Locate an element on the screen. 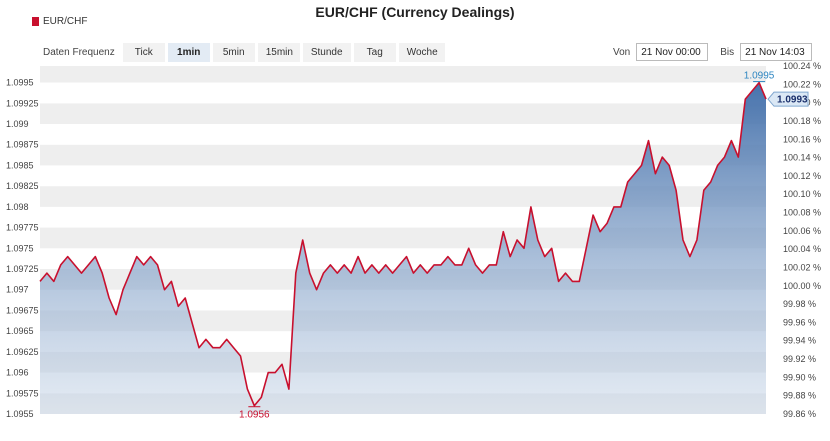  y-tick-label: 1.09875 is located at coordinates (22, 145).